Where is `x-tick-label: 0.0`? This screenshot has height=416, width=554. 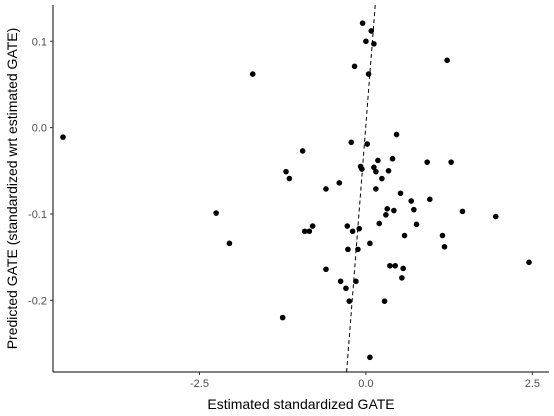 x-tick-label: 0.0 is located at coordinates (365, 384).